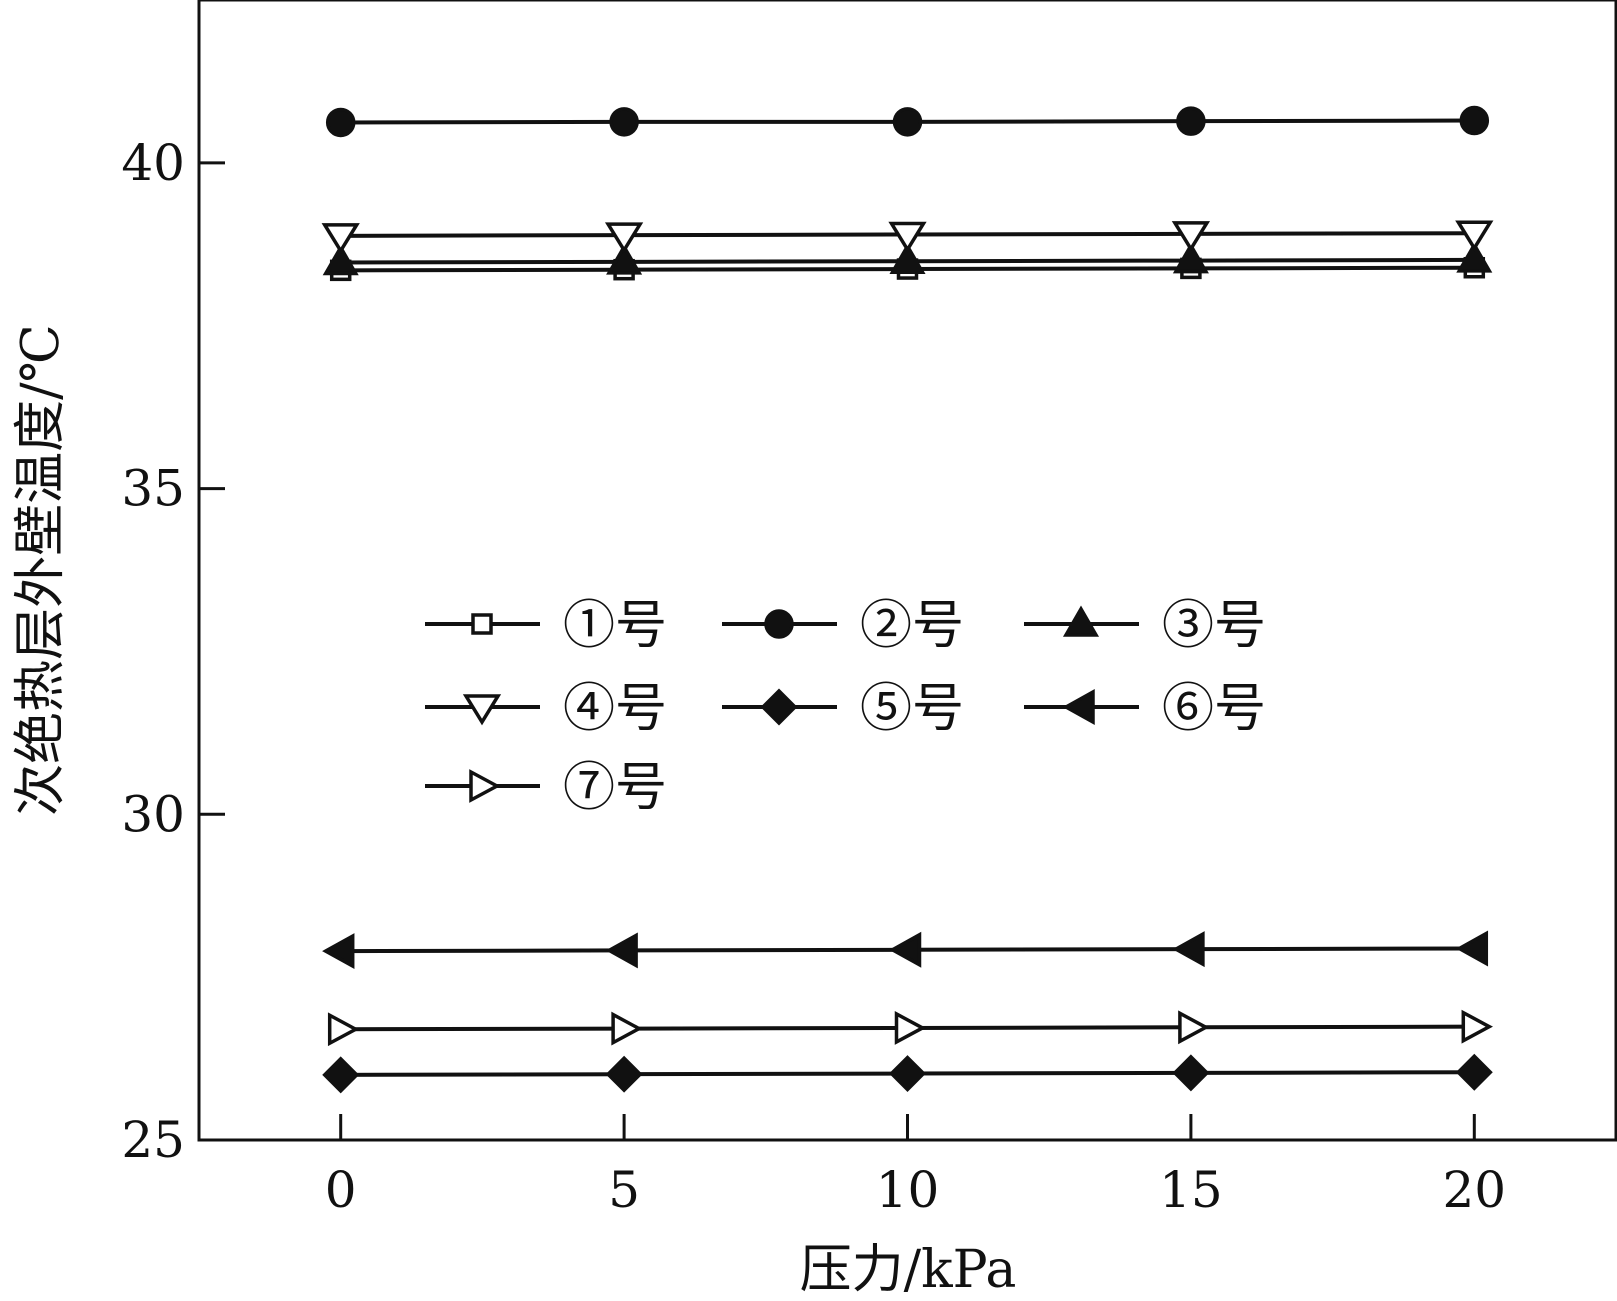 This screenshot has height=1301, width=1617. What do you see at coordinates (615, 788) in the screenshot?
I see `legend-label: ⑦号` at bounding box center [615, 788].